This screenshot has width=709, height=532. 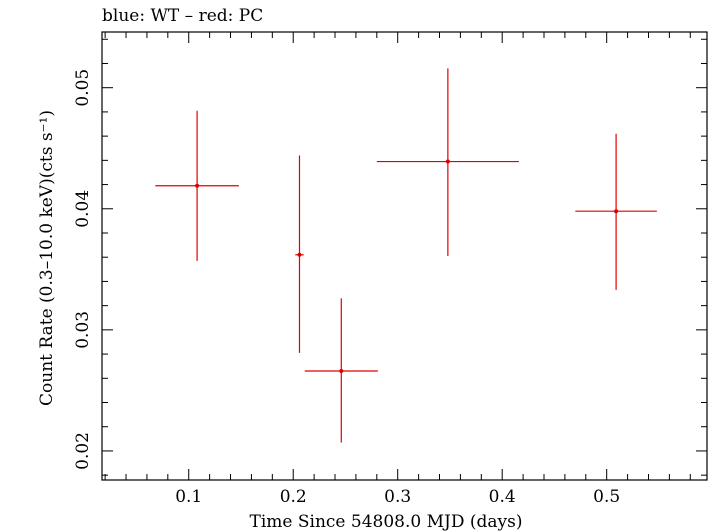 I want to click on y-tick-label: 0.03, so click(x=83, y=330).